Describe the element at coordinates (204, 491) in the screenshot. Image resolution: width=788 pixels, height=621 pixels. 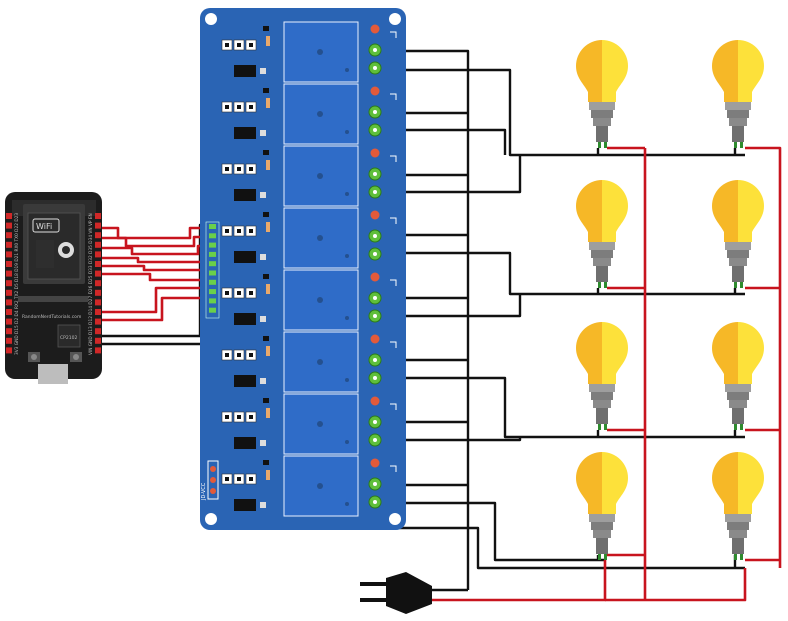
I see `jd-vcc-label: JD-VCC` at that location.